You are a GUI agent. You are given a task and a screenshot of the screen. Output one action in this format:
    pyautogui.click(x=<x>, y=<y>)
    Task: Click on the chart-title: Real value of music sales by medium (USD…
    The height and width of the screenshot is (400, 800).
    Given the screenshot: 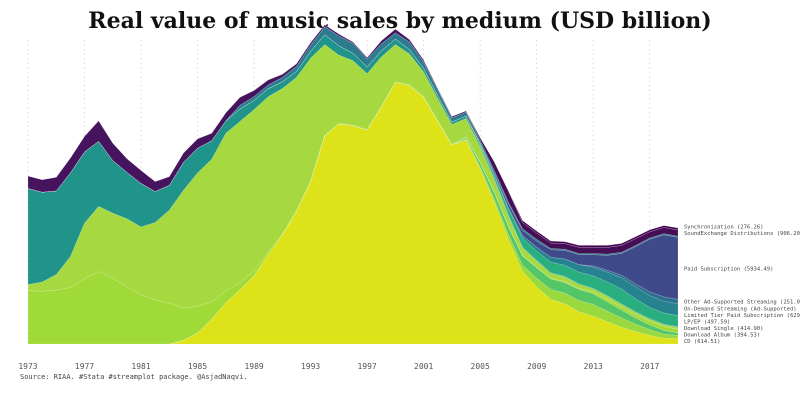 What is the action you would take?
    pyautogui.click(x=400, y=21)
    